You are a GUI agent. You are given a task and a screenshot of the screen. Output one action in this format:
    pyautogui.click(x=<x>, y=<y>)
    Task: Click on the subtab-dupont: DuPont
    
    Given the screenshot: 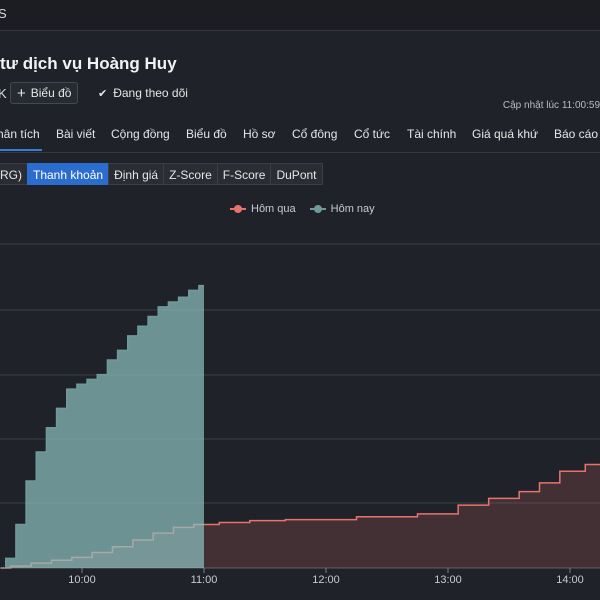 What is the action you would take?
    pyautogui.click(x=296, y=174)
    